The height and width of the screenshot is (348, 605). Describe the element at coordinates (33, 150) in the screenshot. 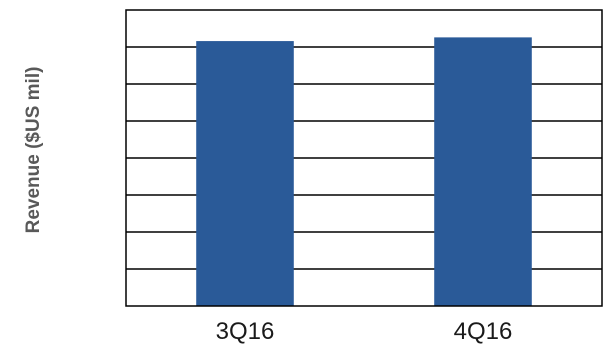

I see `y-axis-label: Revenue ($US mil)` at that location.